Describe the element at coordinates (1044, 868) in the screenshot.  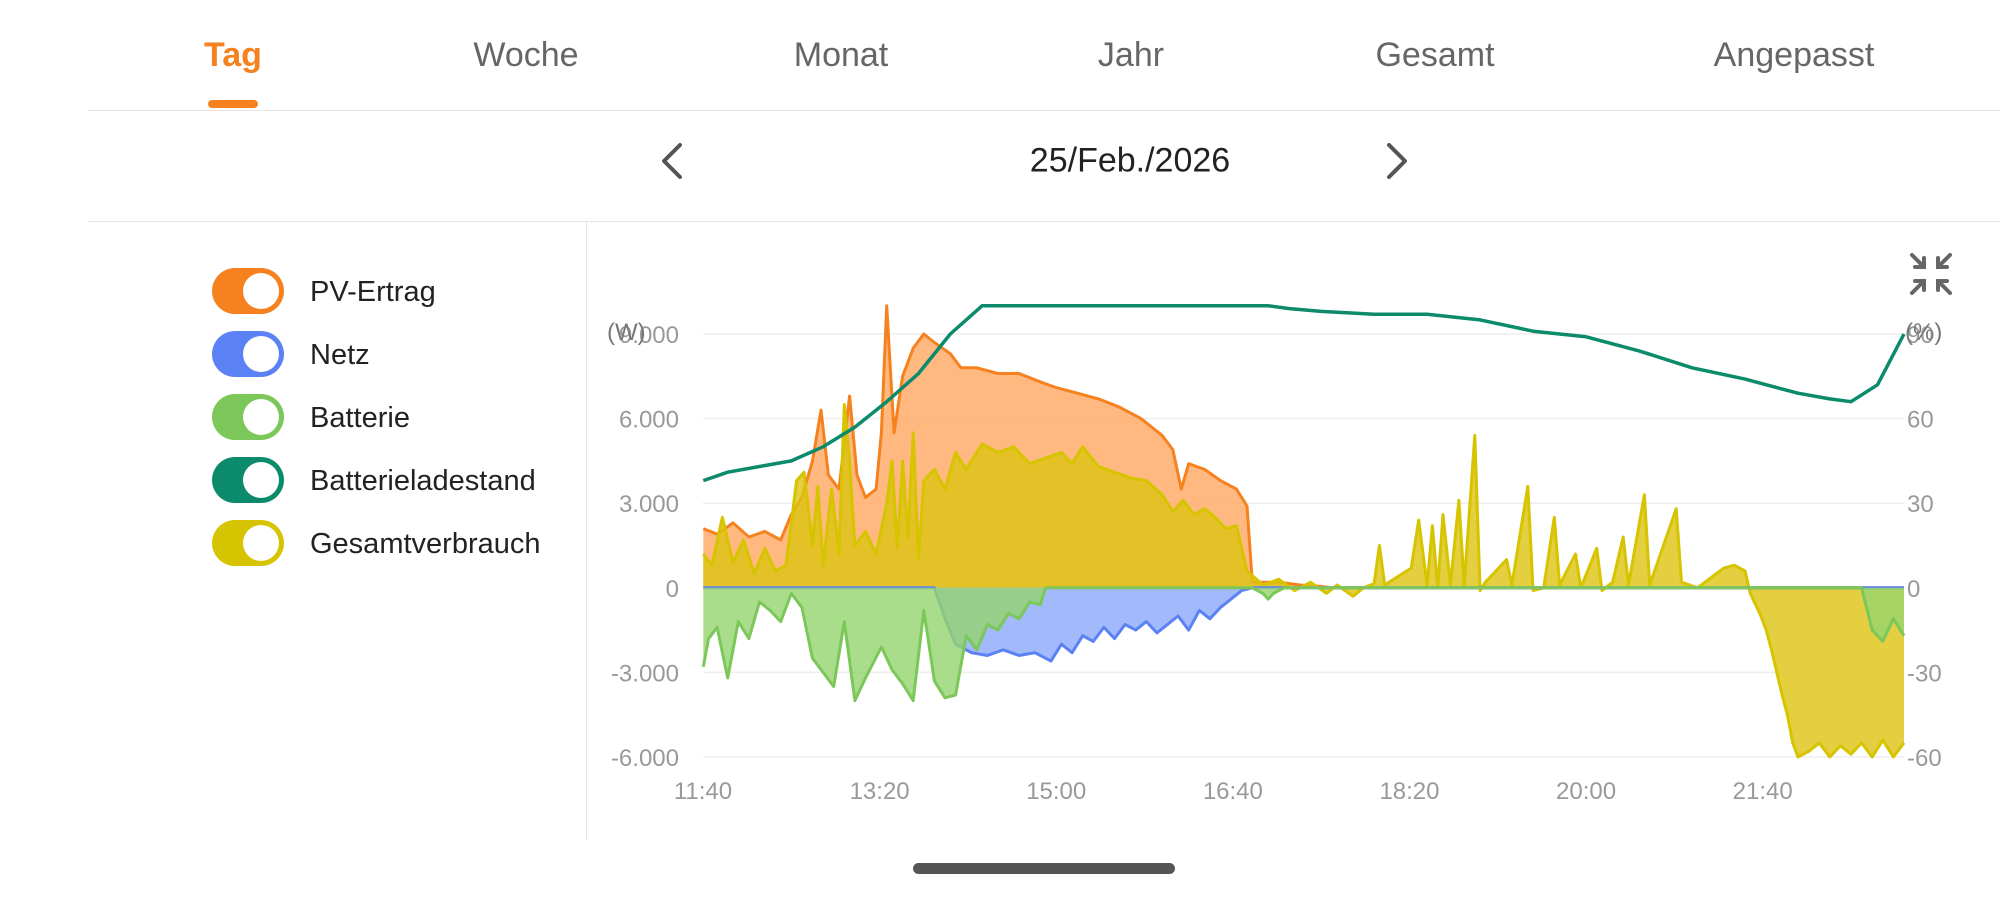
I see `home-indicator` at that location.